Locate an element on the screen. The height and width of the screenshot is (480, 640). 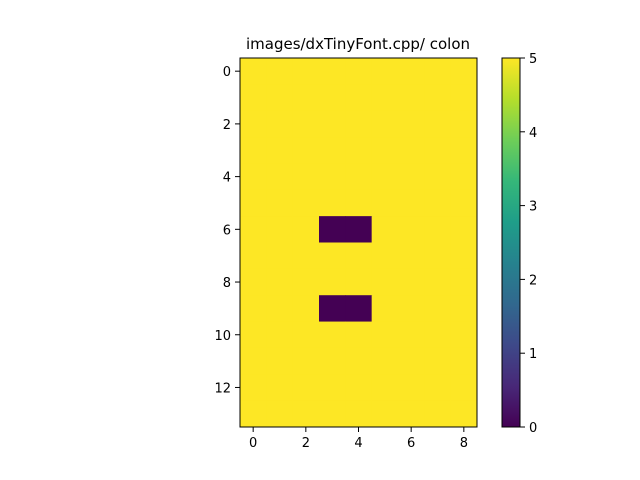
chart-title: images/dxTinyFont.cpp/ colon is located at coordinates (358, 44).